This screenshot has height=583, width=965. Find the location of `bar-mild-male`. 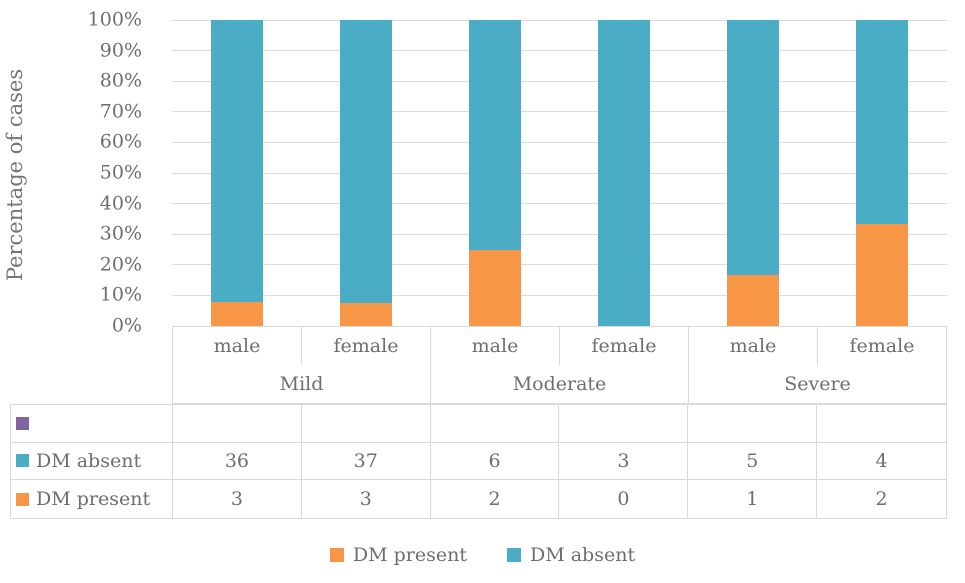

bar-mild-male is located at coordinates (236, 173).